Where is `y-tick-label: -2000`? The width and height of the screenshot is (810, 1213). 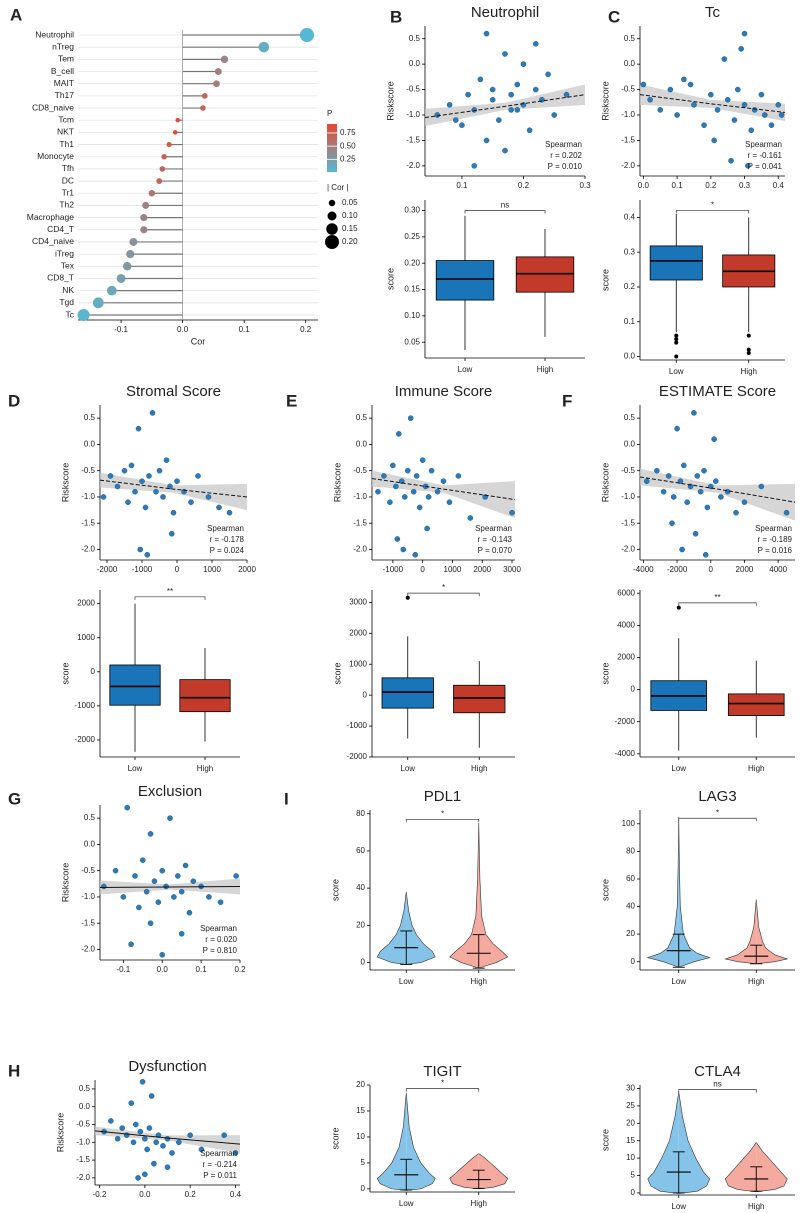
y-tick-label: -2000 is located at coordinates (85, 739).